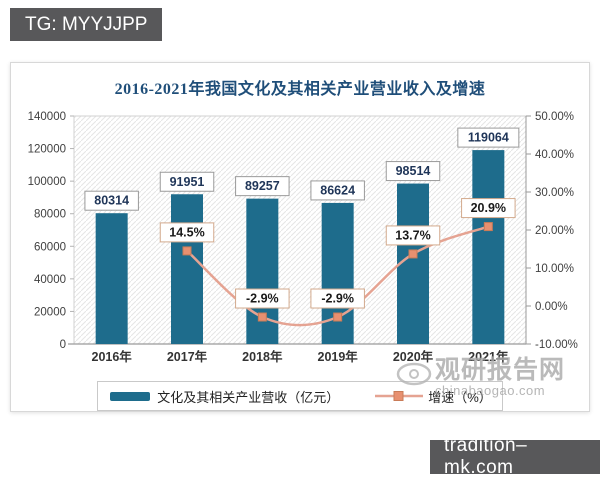 The height and width of the screenshot is (480, 600). I want to click on right-axis-tick-label: 10.00%, so click(554, 269).